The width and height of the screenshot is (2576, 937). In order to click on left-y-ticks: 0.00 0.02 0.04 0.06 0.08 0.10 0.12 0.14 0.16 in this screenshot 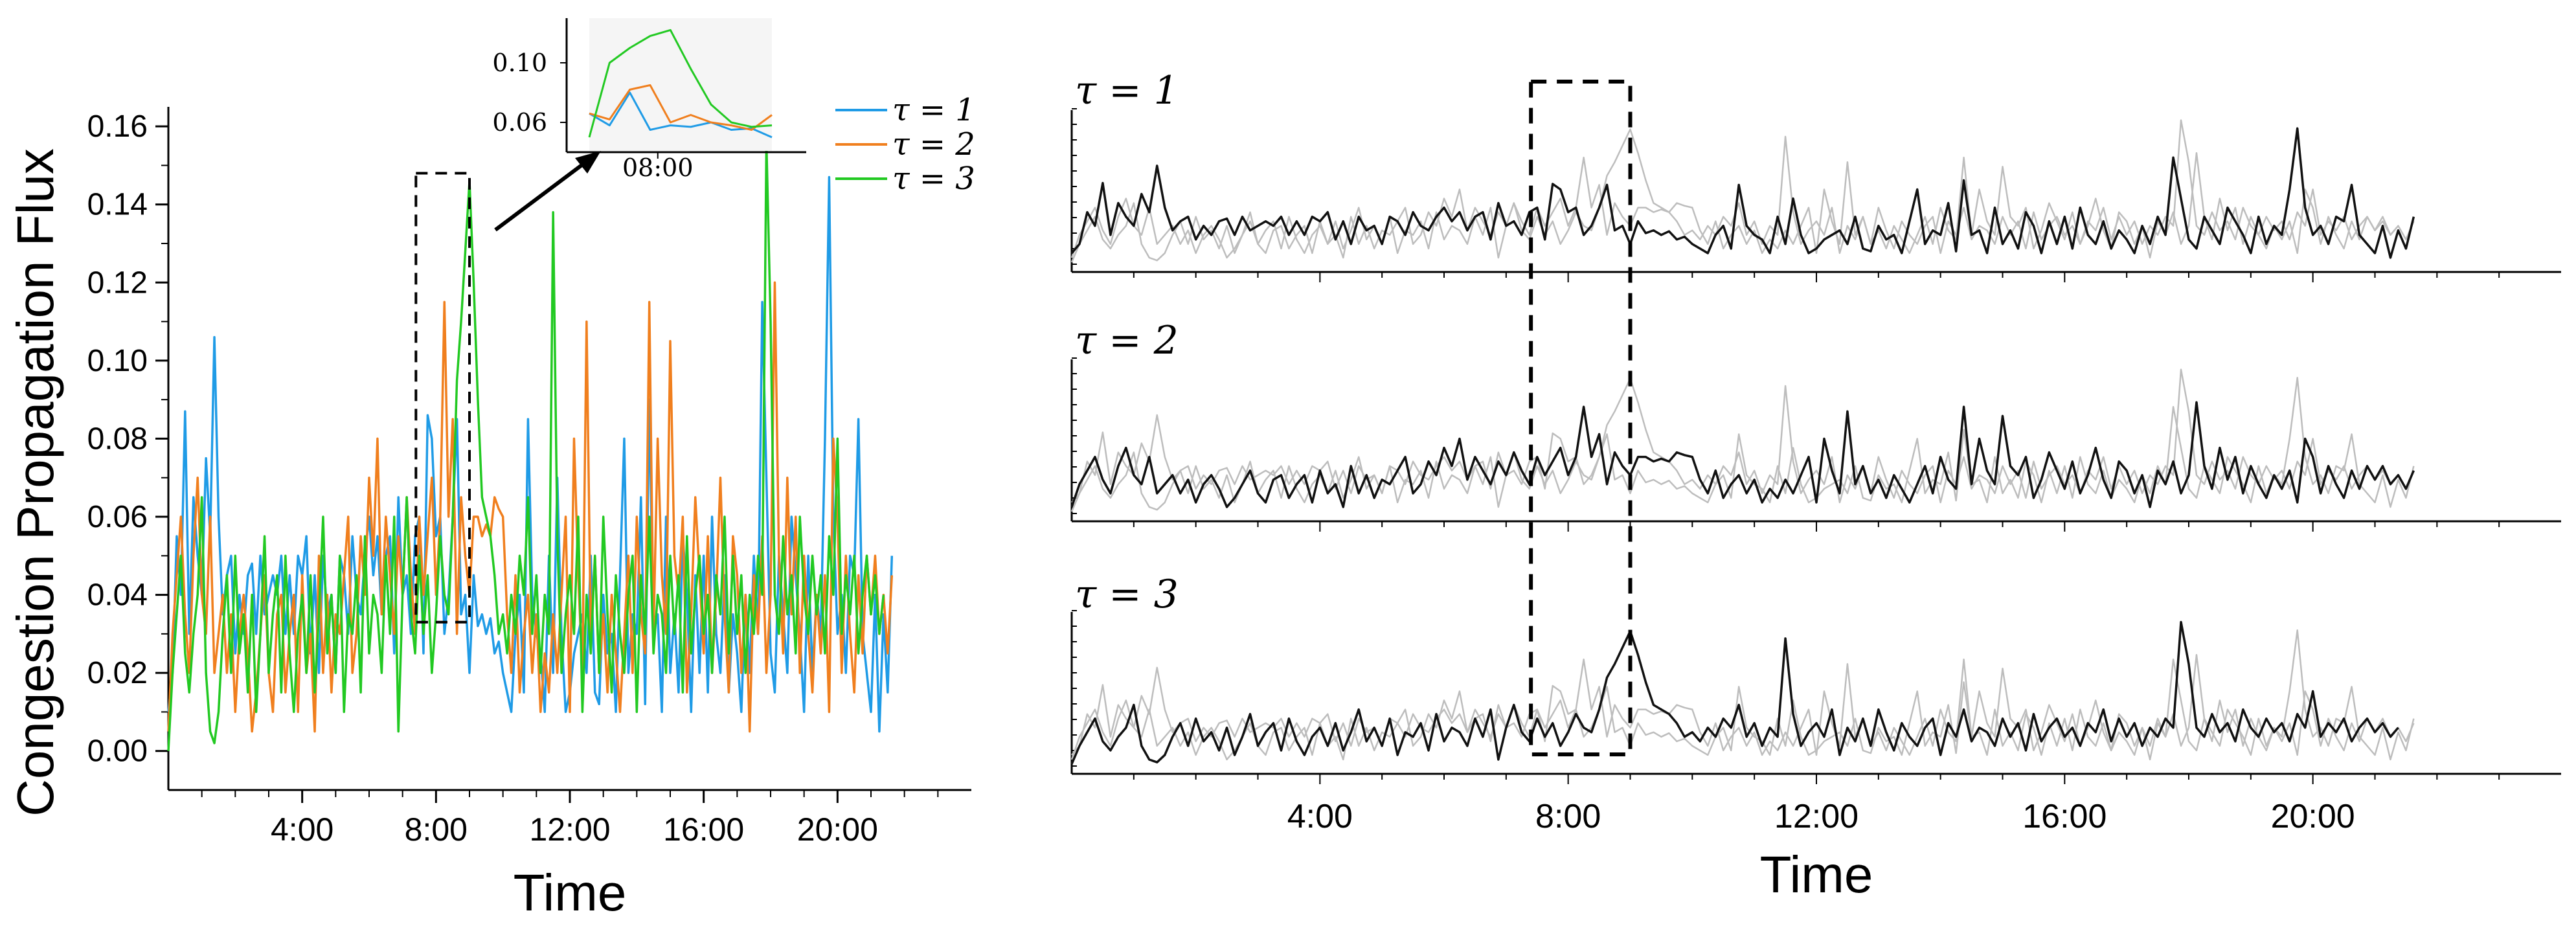, I will do `click(127, 439)`.